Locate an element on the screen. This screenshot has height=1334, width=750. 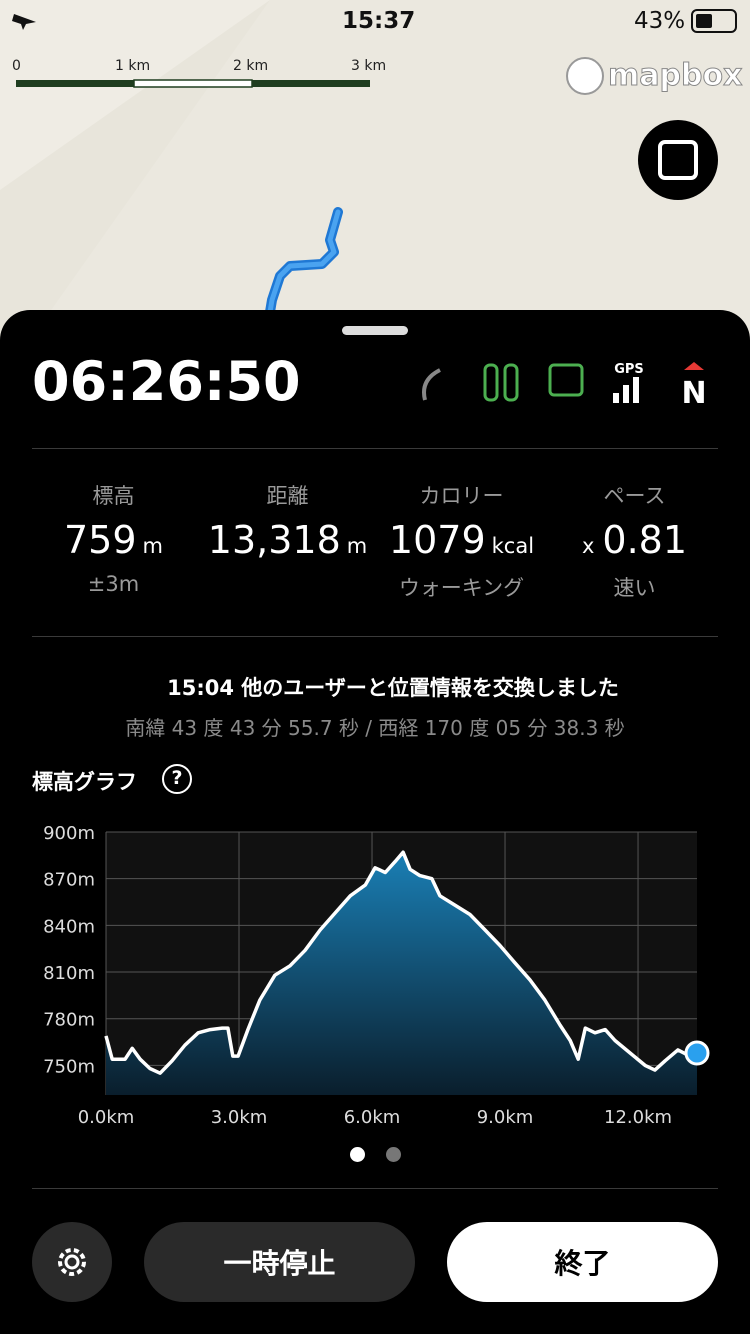
y-tick-label: 780m is located at coordinates (69, 1020).